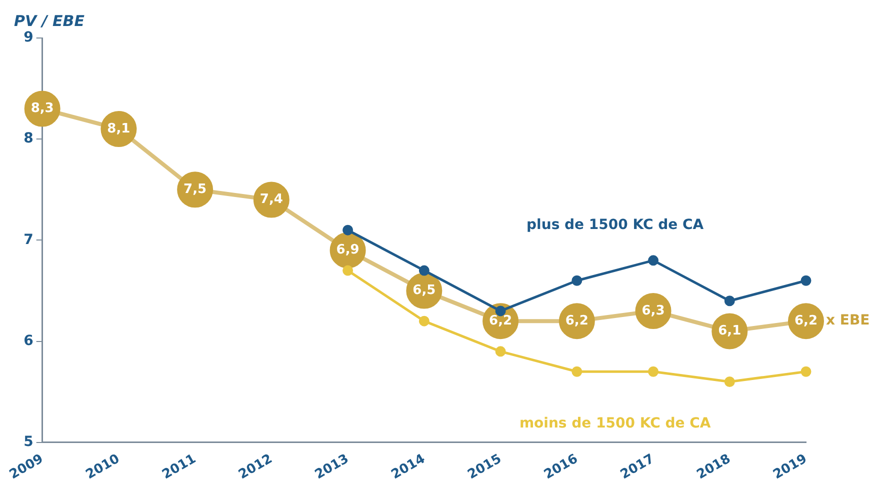  I want to click on data-label: 6,5, so click(424, 290).